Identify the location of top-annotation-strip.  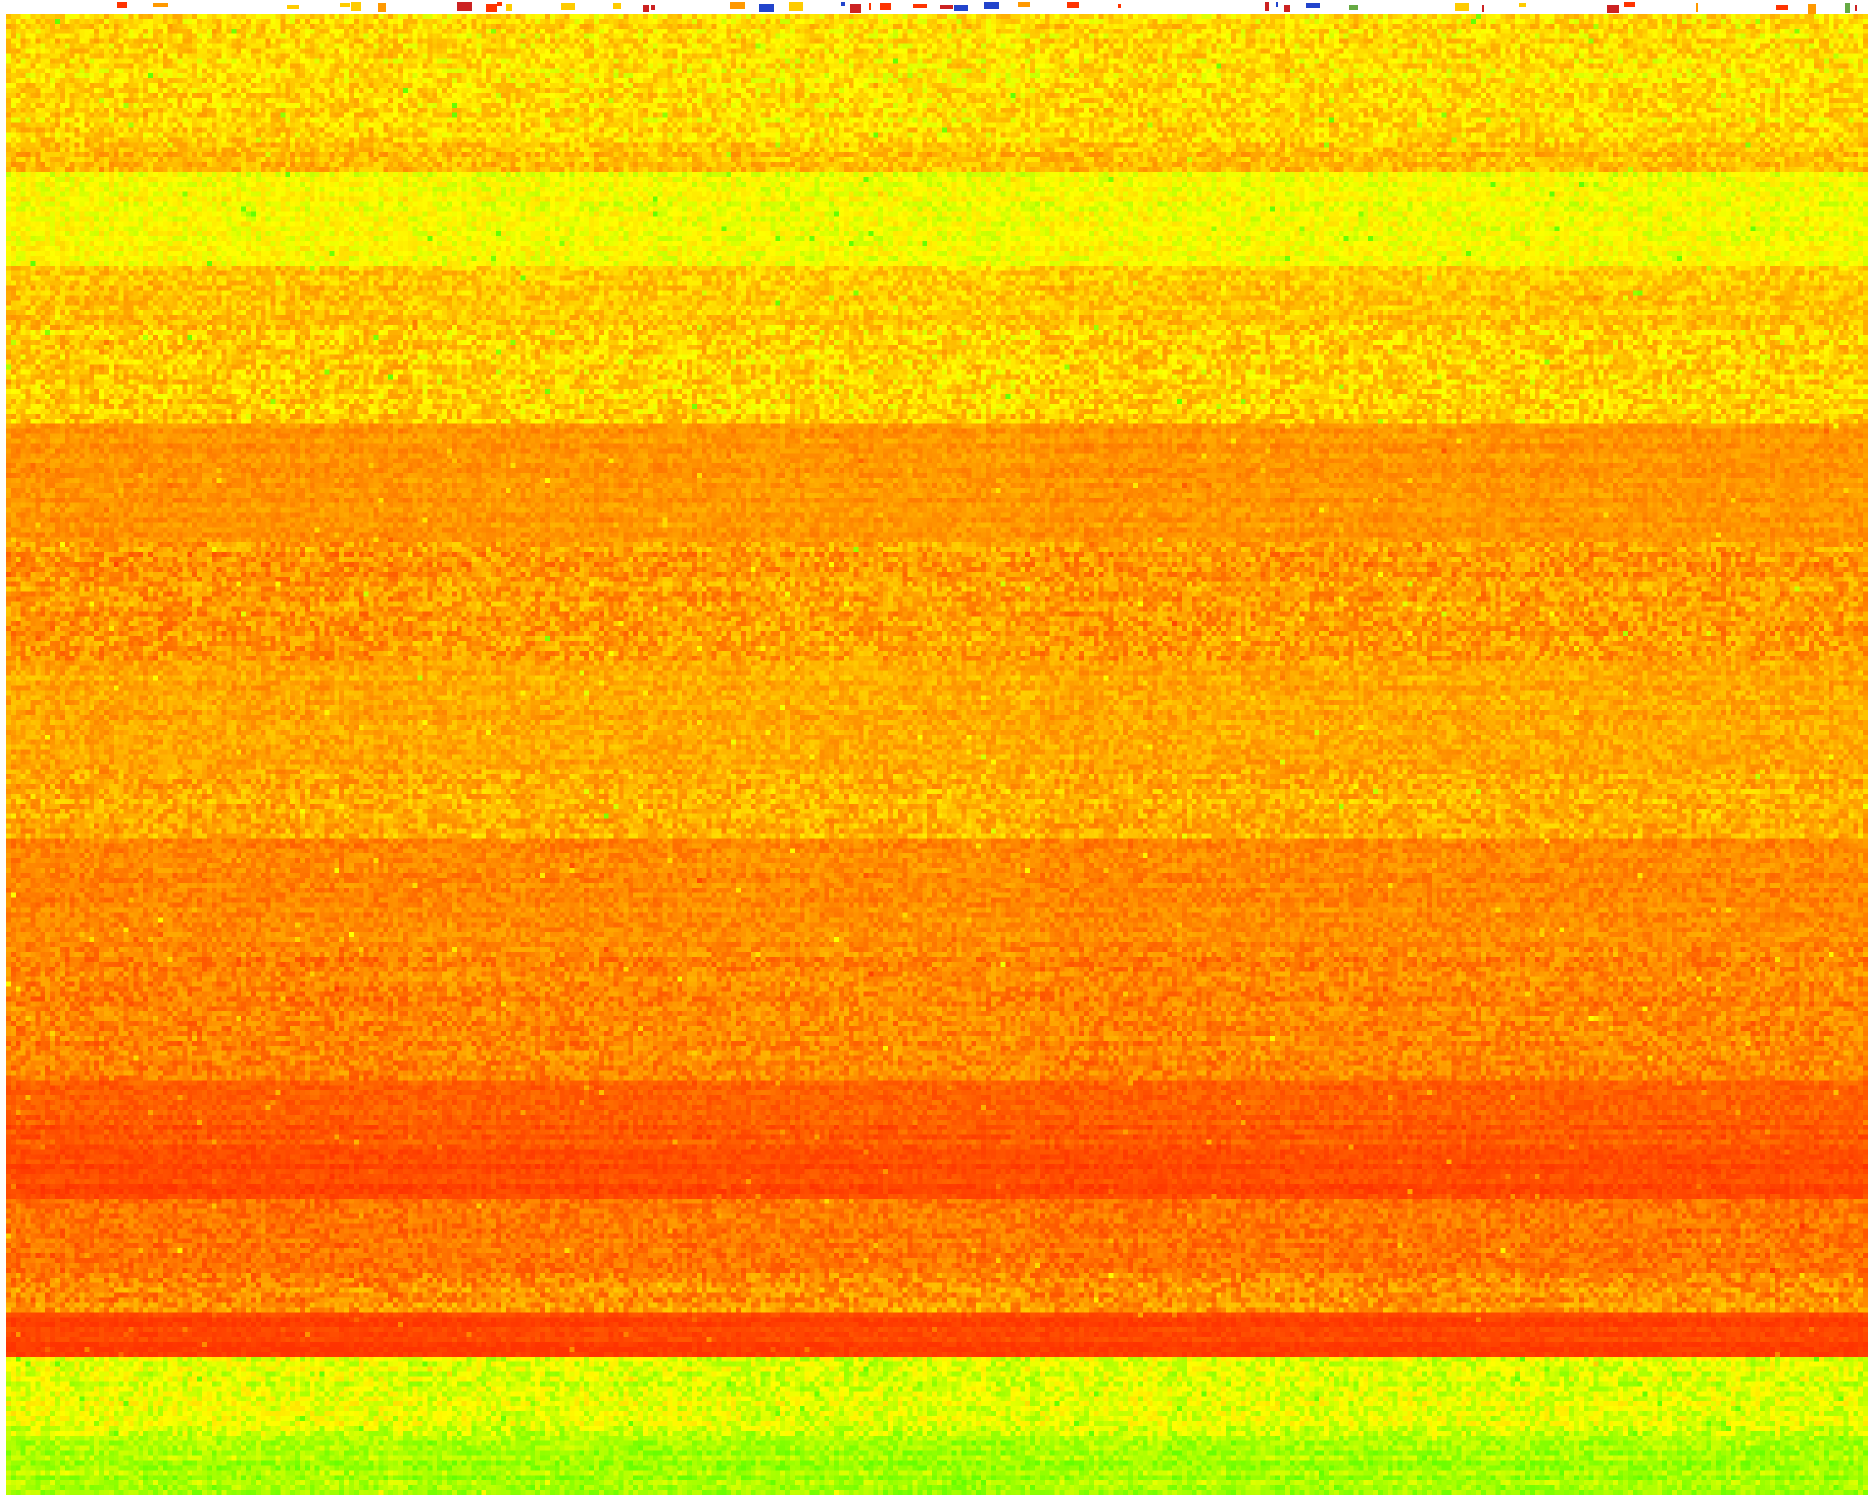
(987, 8).